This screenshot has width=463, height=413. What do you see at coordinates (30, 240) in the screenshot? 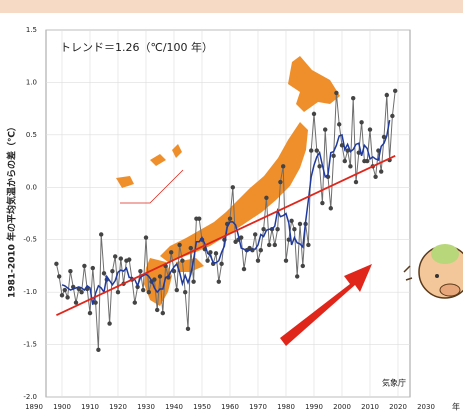
I see `y-tick-label: -0.5` at bounding box center [30, 240].